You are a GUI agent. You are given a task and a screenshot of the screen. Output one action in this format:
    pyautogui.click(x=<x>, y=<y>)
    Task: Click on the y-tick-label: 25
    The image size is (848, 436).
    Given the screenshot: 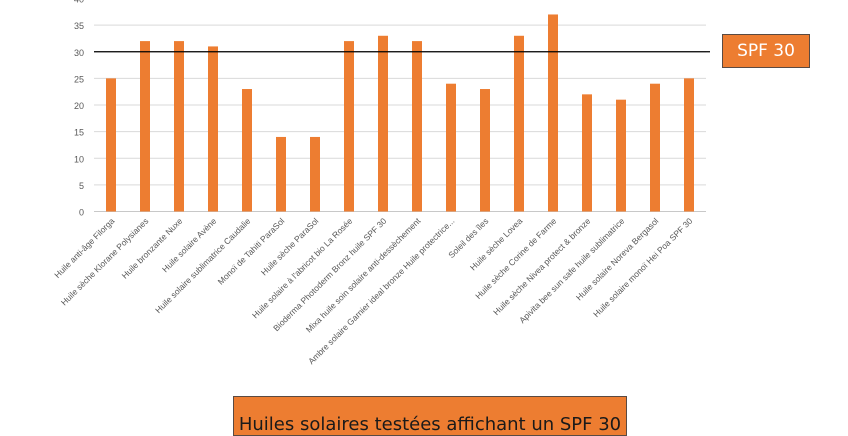 What is the action you would take?
    pyautogui.click(x=79, y=79)
    